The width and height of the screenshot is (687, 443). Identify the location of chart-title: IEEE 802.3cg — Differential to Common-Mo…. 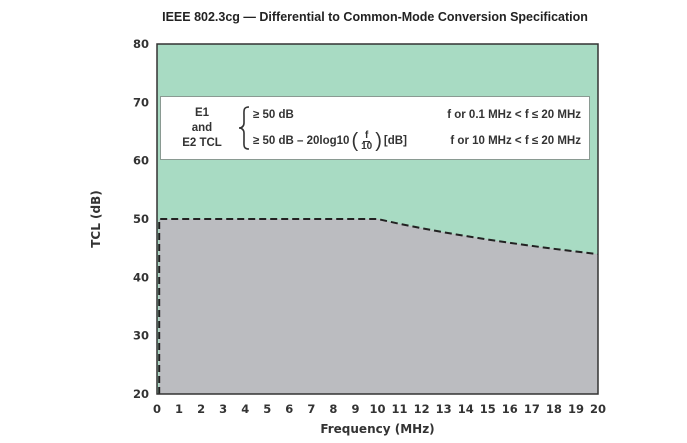
(375, 17).